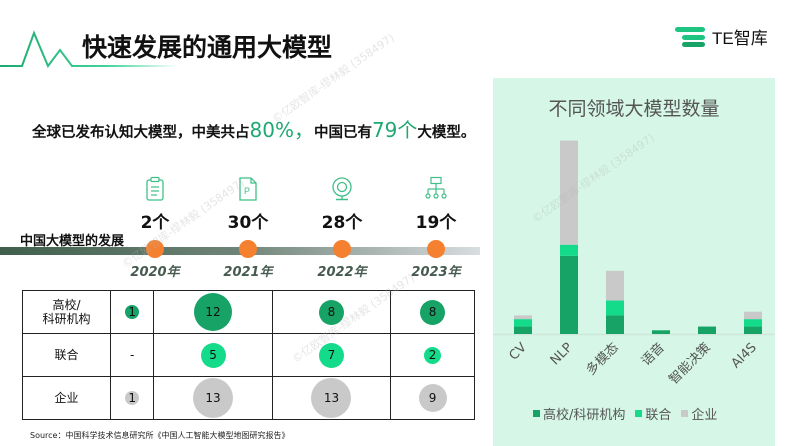 Image resolution: width=793 pixels, height=446 pixels. I want to click on table-row: 联合 - 5 7 2, so click(248, 355).